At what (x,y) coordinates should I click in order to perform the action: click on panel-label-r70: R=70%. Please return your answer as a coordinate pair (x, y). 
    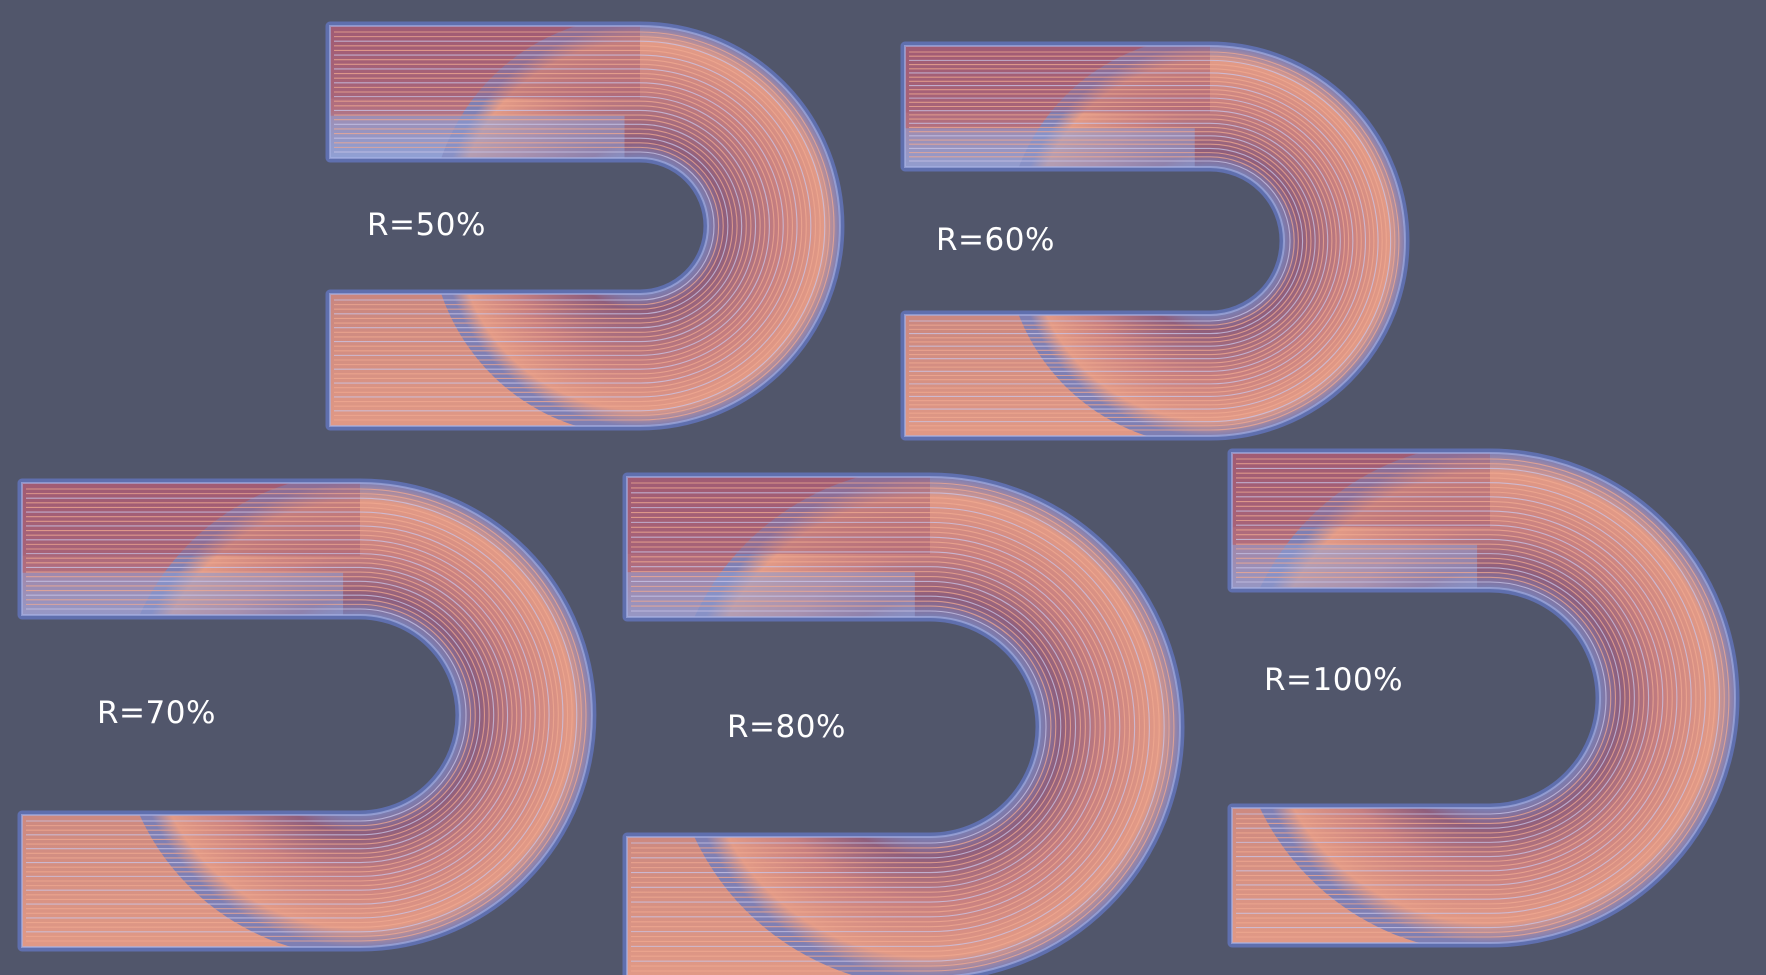
    Looking at the image, I should click on (156, 713).